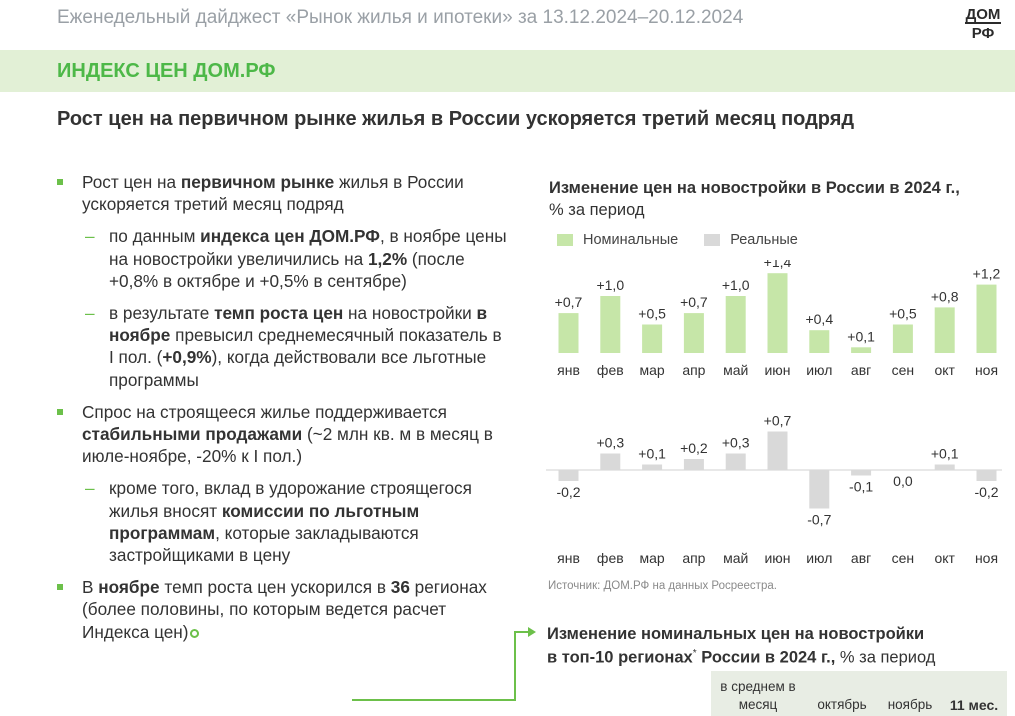  What do you see at coordinates (736, 285) in the screenshot?
I see `bar-label-nominal-4: +1,0` at bounding box center [736, 285].